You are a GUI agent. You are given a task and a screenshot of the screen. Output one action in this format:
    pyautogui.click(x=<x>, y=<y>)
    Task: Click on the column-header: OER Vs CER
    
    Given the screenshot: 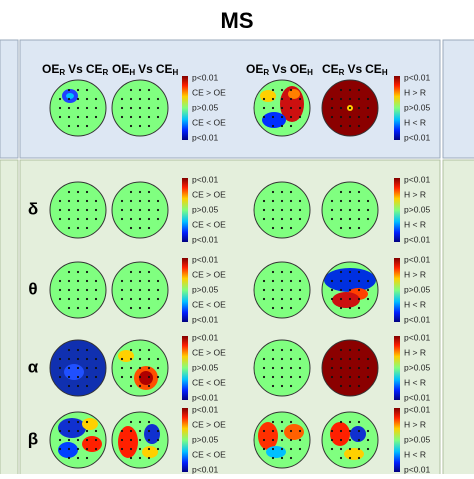 What is the action you would take?
    pyautogui.click(x=75, y=69)
    